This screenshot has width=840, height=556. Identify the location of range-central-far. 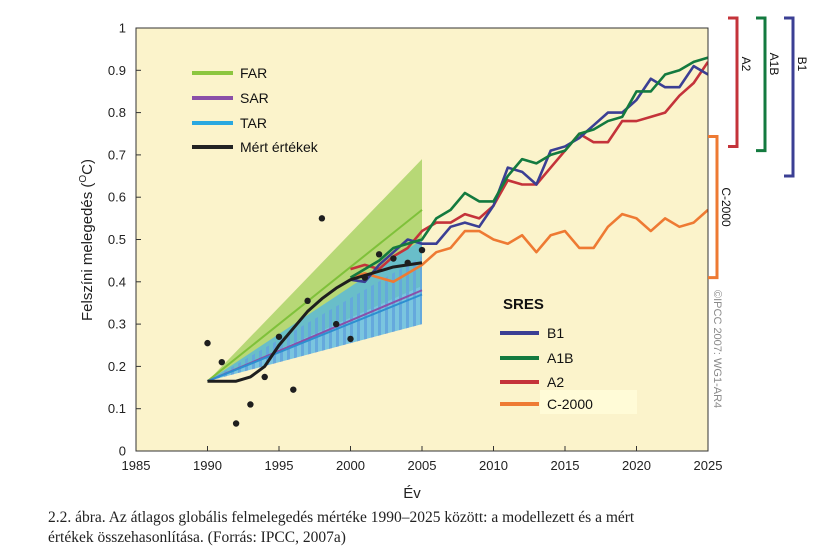
(314, 295).